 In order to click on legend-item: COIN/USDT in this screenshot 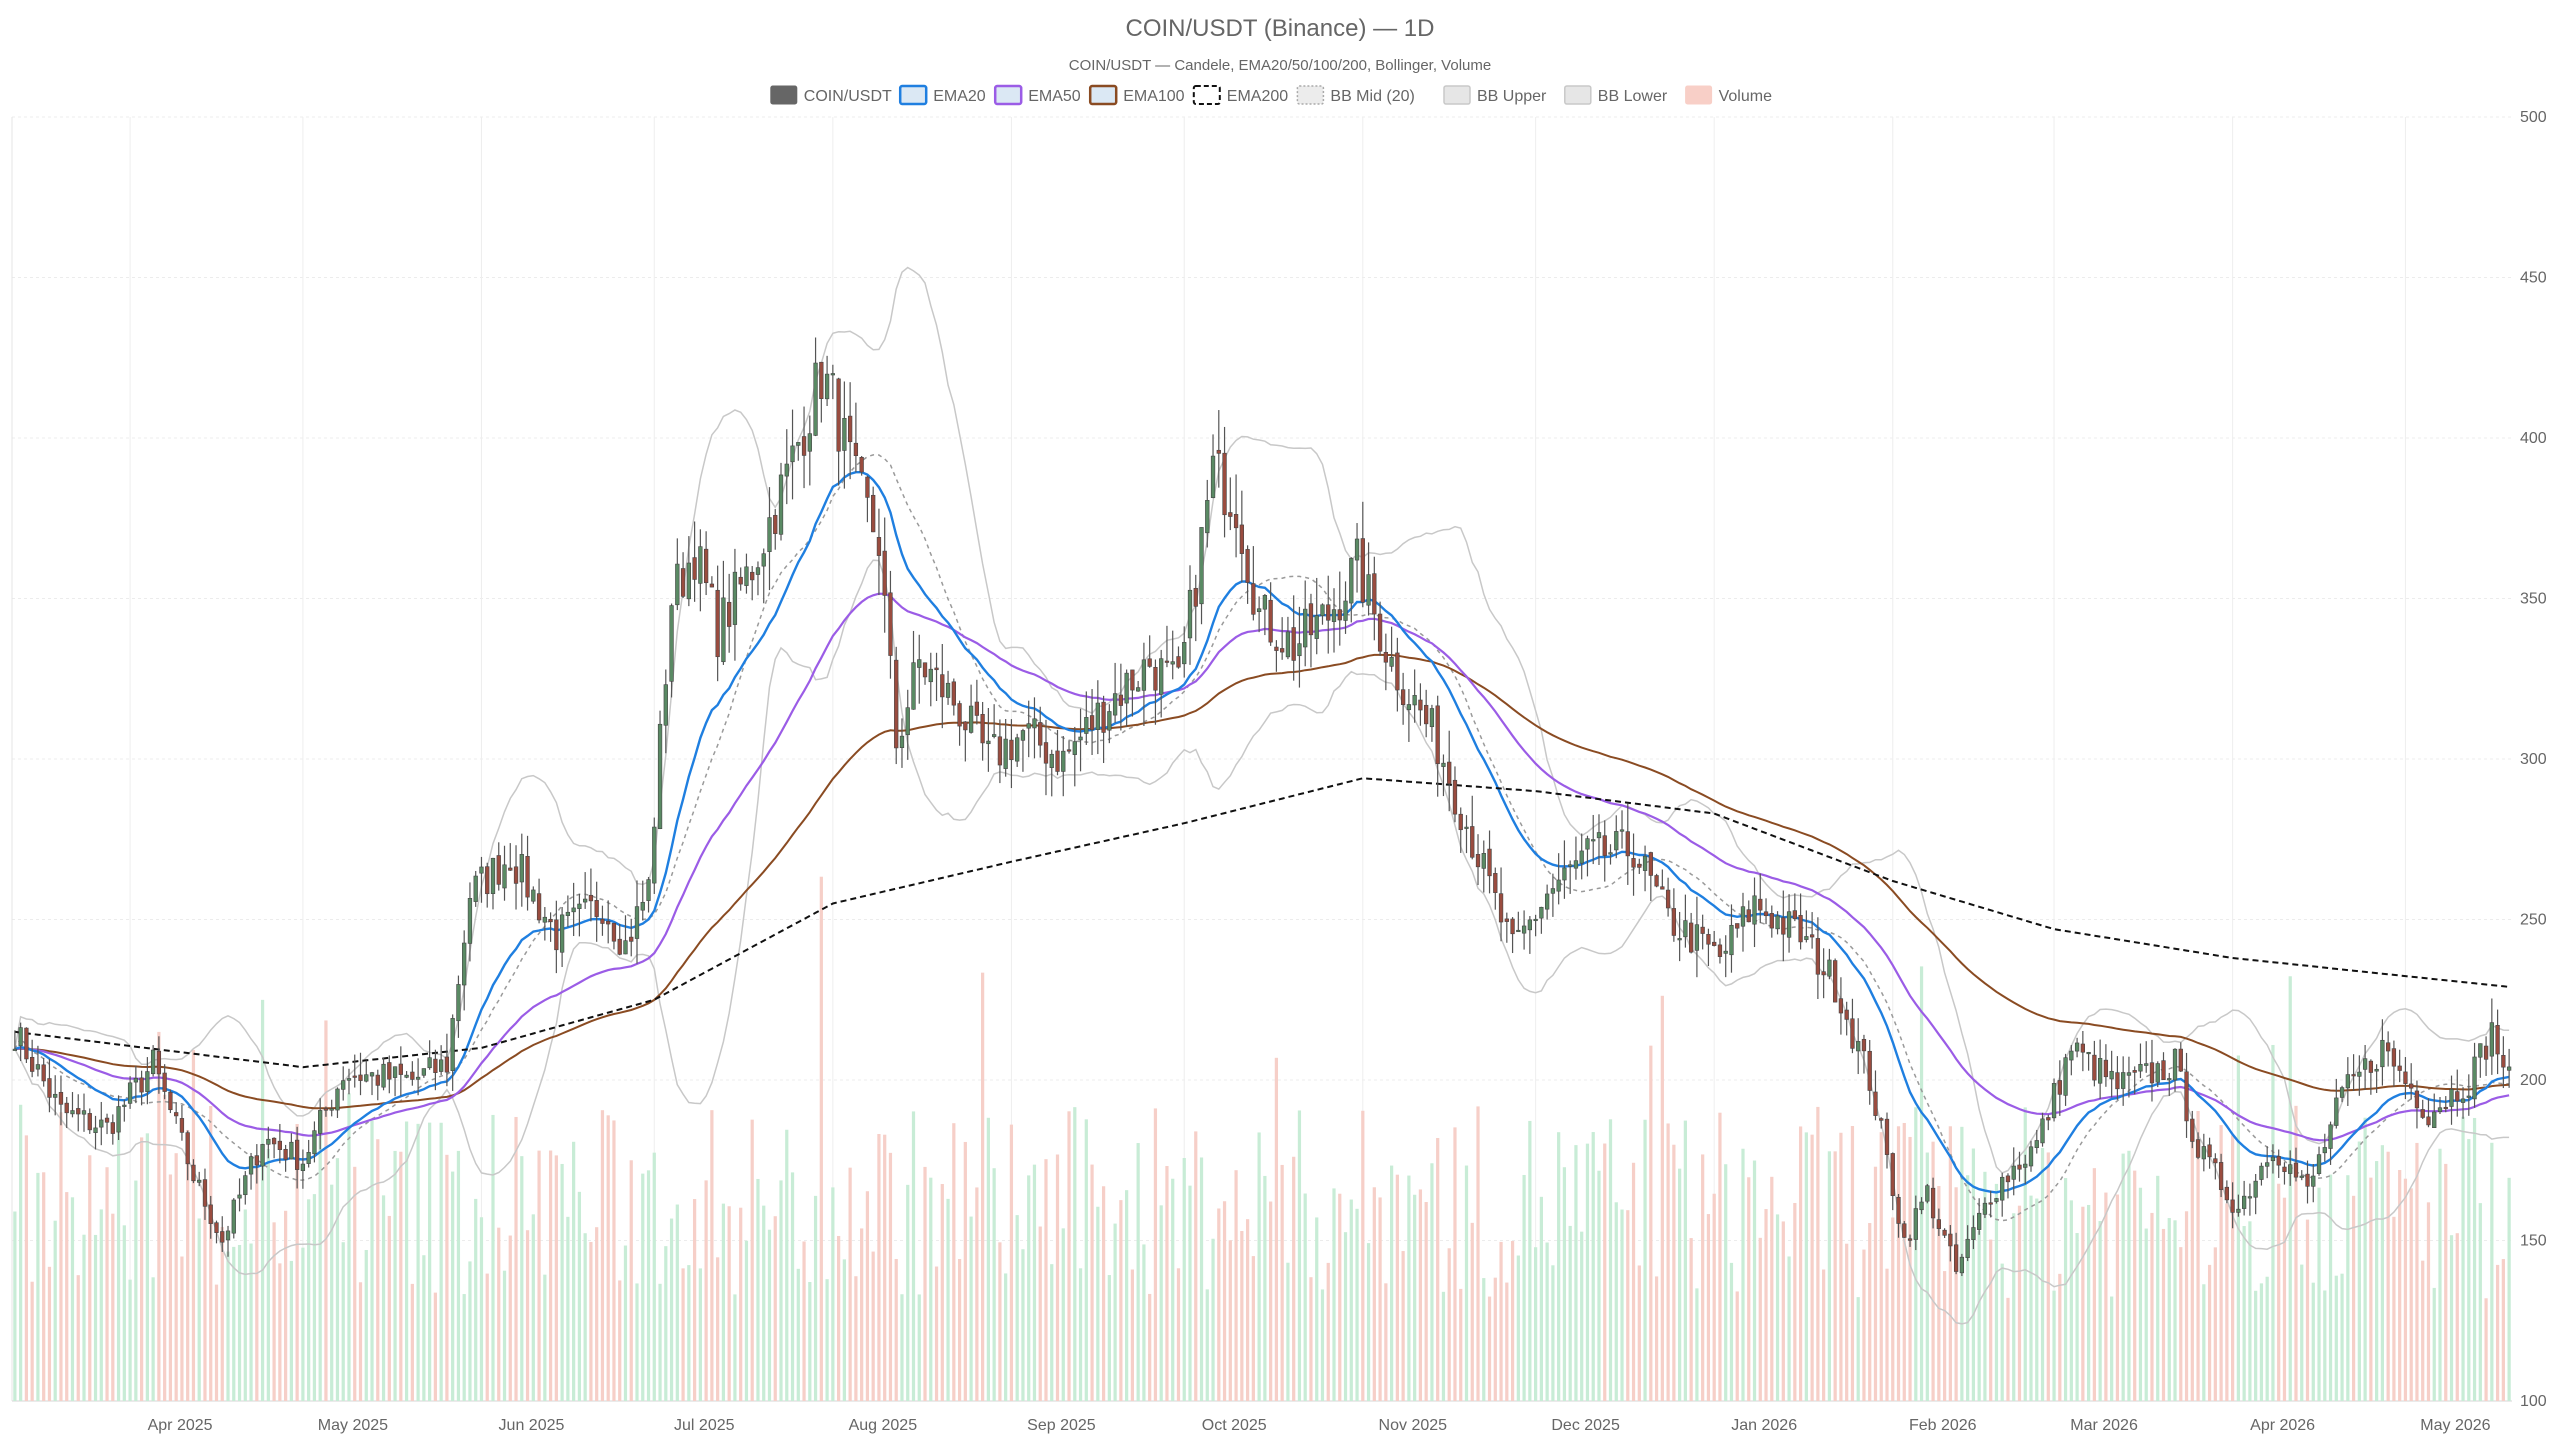, I will do `click(831, 95)`.